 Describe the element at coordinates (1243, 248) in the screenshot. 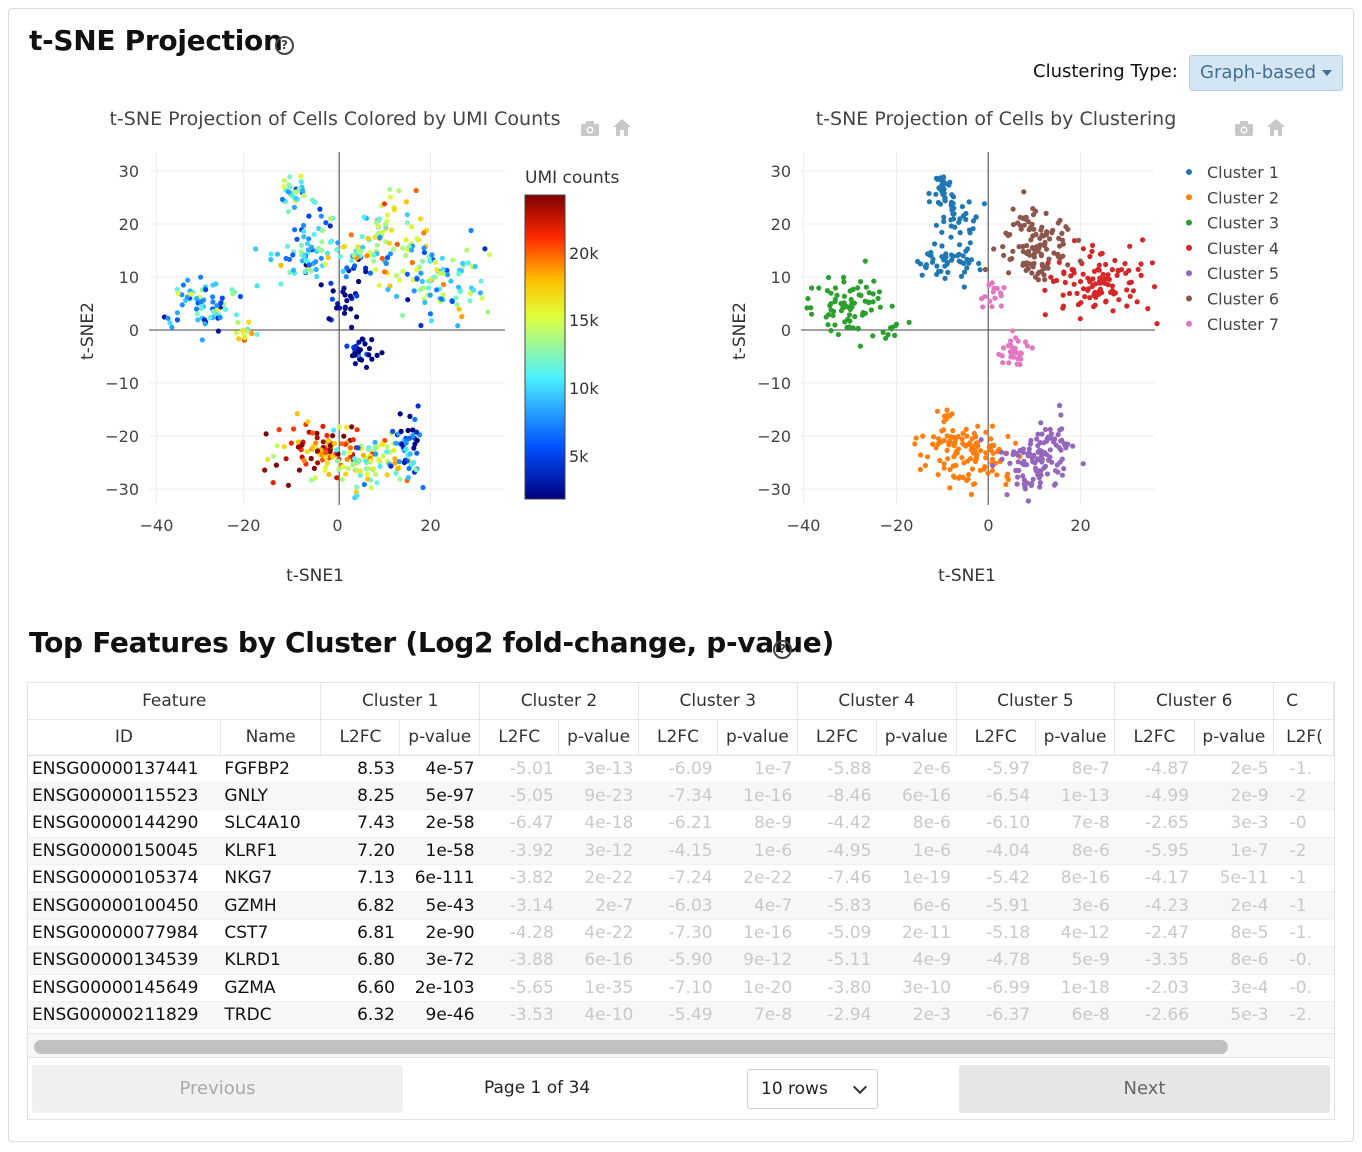

I see `legend-item-label: Cluster 4` at that location.